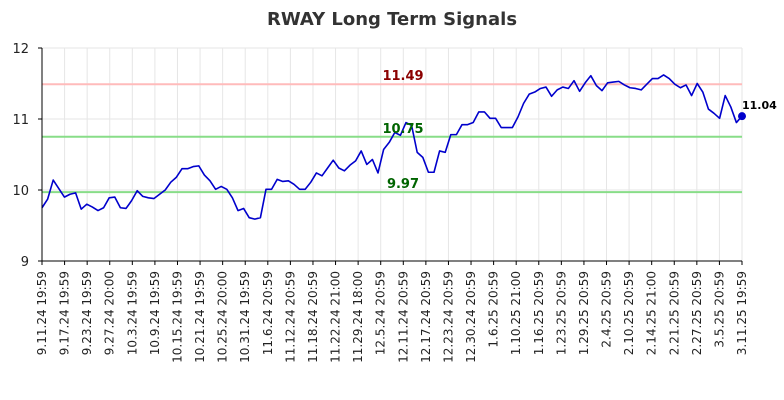  I want to click on reference-line-label: 10.75, so click(402, 129).